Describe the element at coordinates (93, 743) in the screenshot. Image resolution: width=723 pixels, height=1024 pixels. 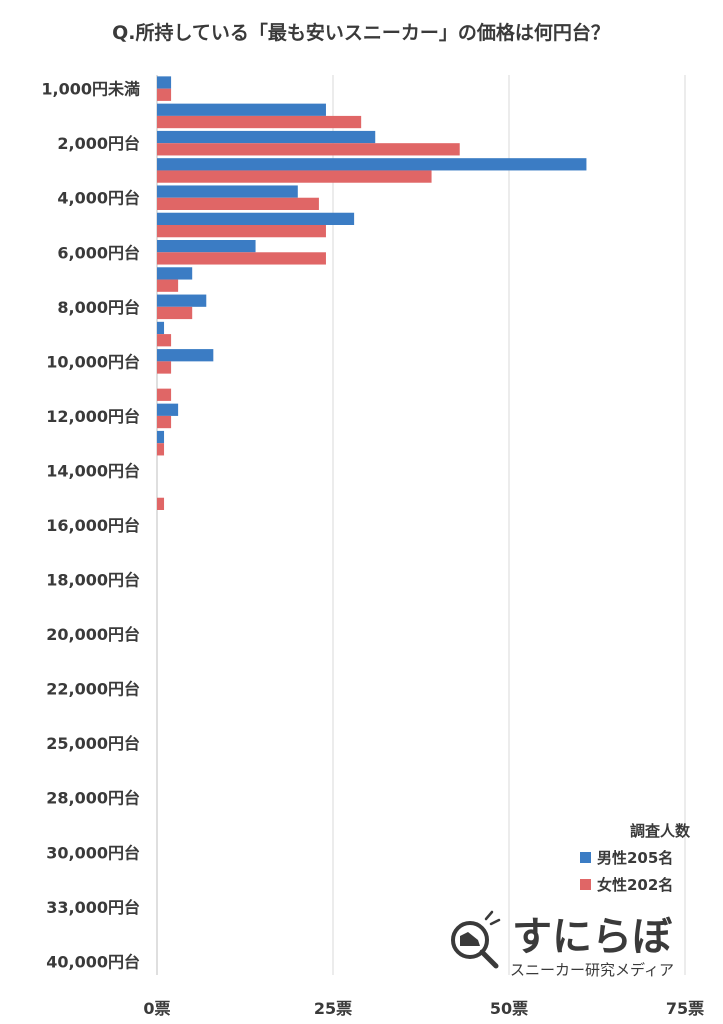
I see `y-tick-label: 25,000円台` at that location.